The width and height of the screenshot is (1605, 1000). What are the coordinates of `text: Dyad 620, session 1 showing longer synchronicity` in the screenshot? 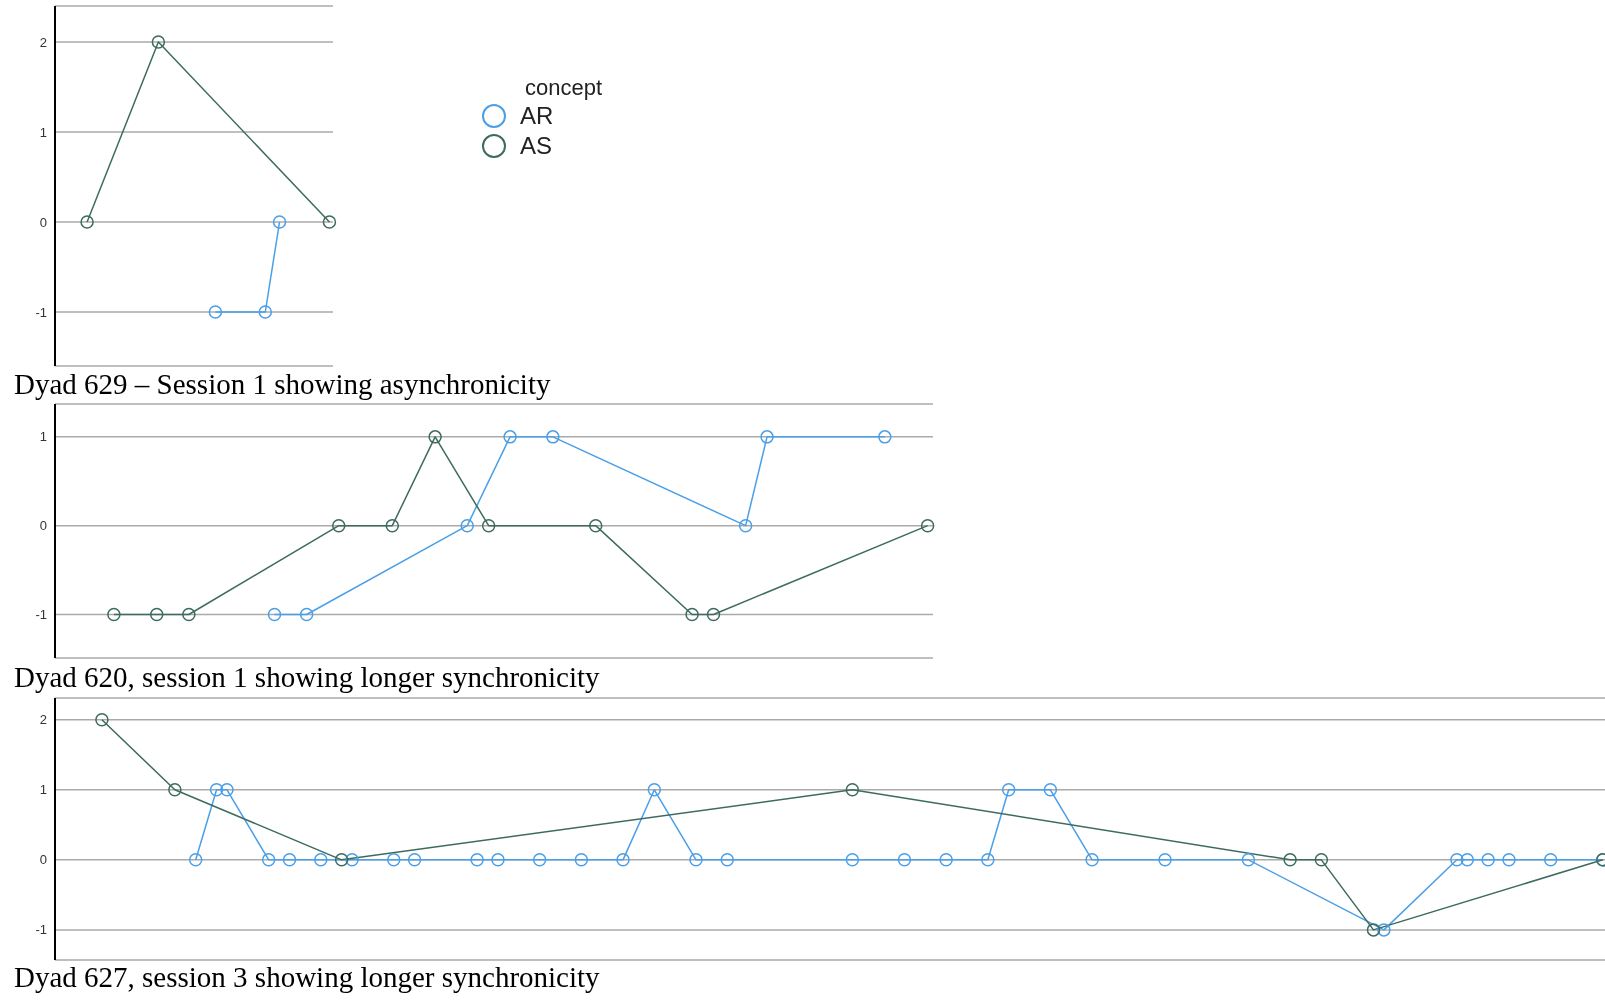 It's located at (307, 677).